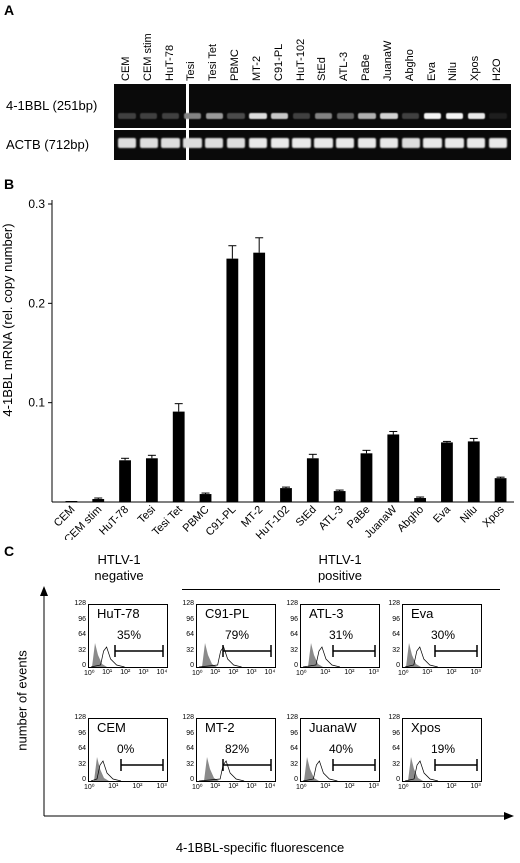 This screenshot has width=520, height=863. I want to click on htlv-negative-line2: negative, so click(119, 575).